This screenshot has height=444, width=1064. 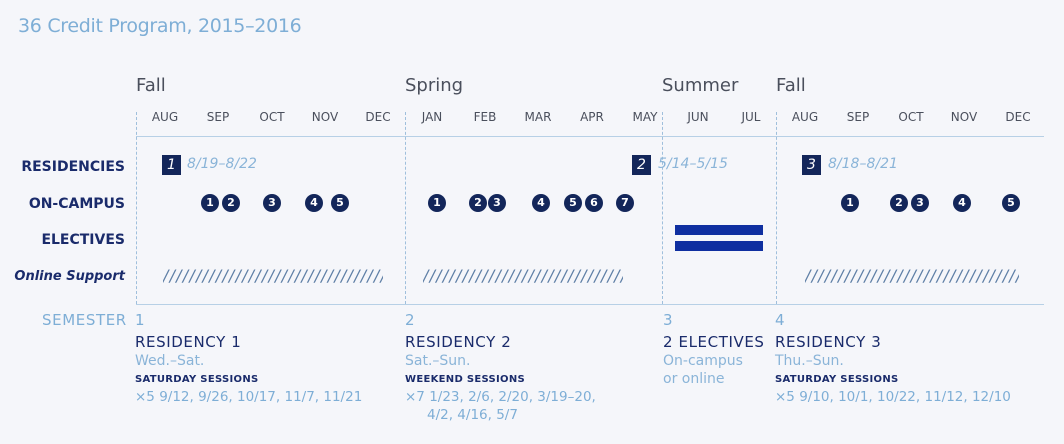 What do you see at coordinates (693, 164) in the screenshot?
I see `residency-dates: 5/14–5/15` at bounding box center [693, 164].